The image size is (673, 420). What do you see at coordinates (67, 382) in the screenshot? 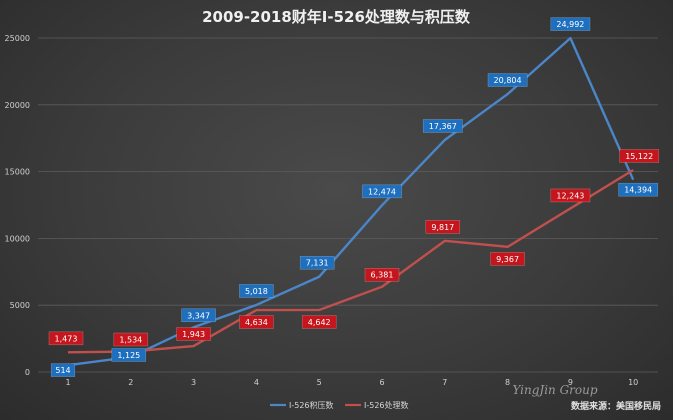
I see `x-tick-label: 1` at bounding box center [67, 382].